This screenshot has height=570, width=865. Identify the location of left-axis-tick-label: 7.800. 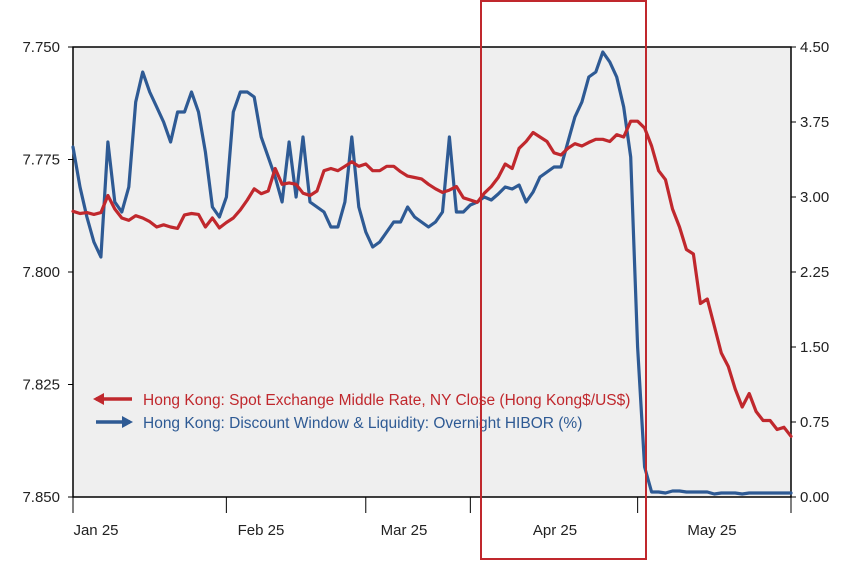
(41, 272).